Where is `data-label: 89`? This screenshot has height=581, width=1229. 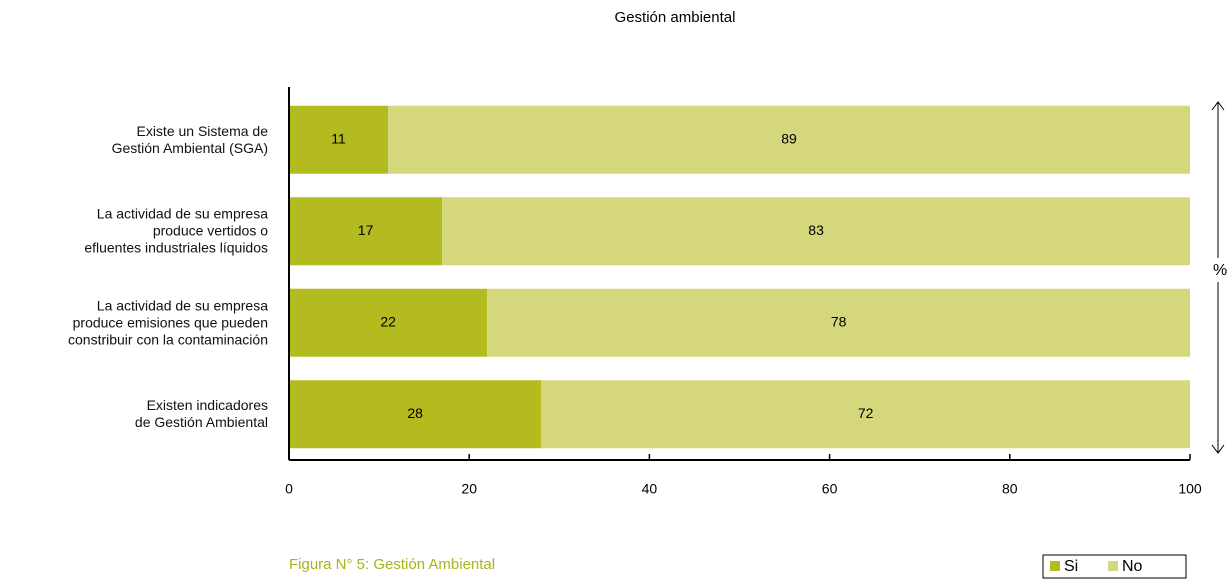
data-label: 89 is located at coordinates (789, 138).